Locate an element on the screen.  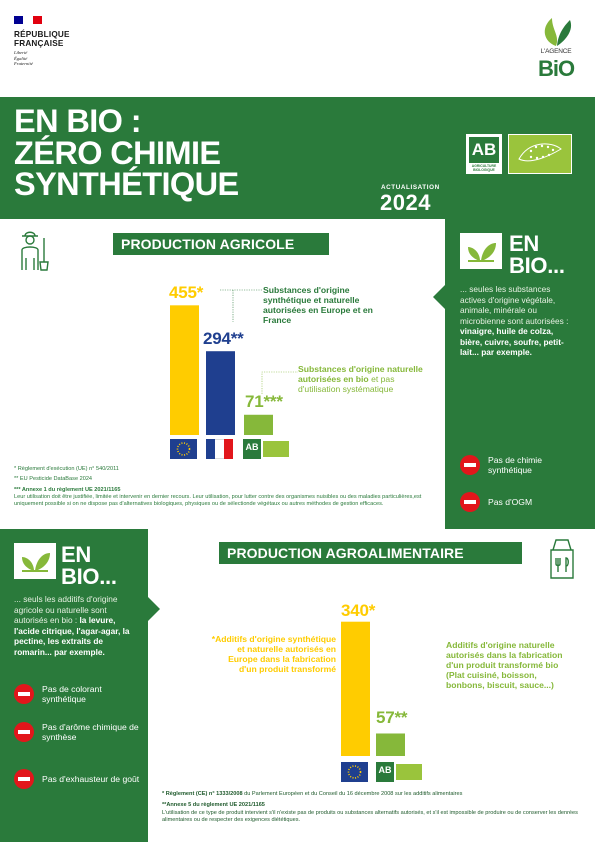
food-package-icon is located at coordinates (562, 559).